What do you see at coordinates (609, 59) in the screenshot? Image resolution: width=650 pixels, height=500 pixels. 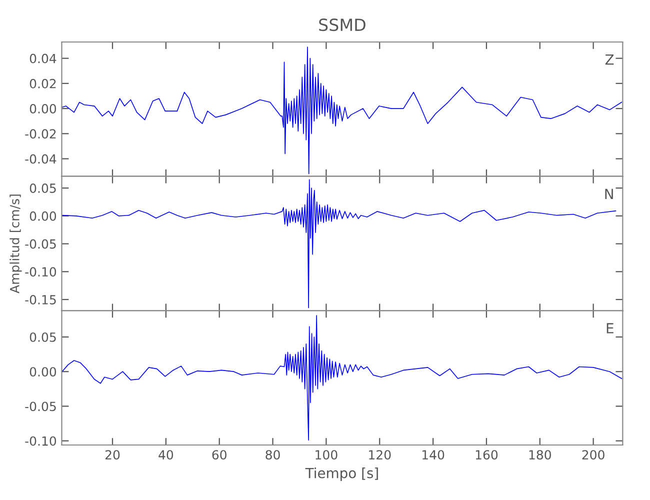 I see `annotation: Z` at bounding box center [609, 59].